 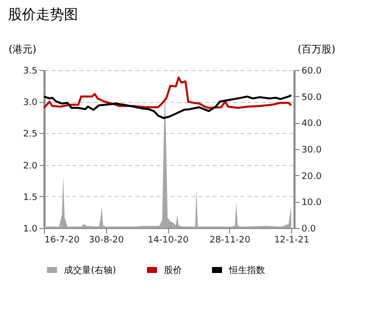 What do you see at coordinates (30, 229) in the screenshot?
I see `y-tick-label: 1.0` at bounding box center [30, 229].